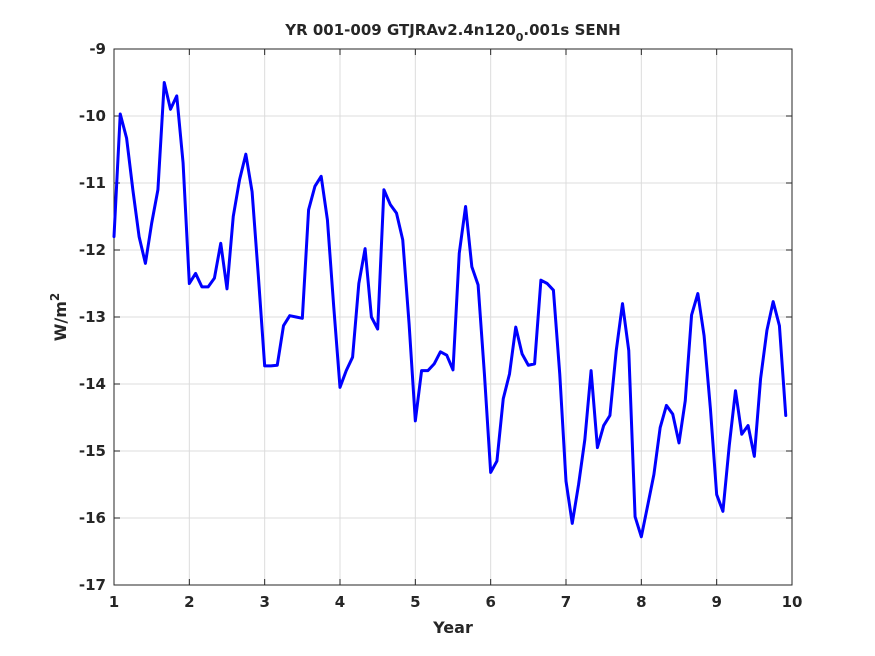 This screenshot has width=875, height=656. Describe the element at coordinates (55, 297) in the screenshot. I see `y-axis-label-superscript: 2` at that location.